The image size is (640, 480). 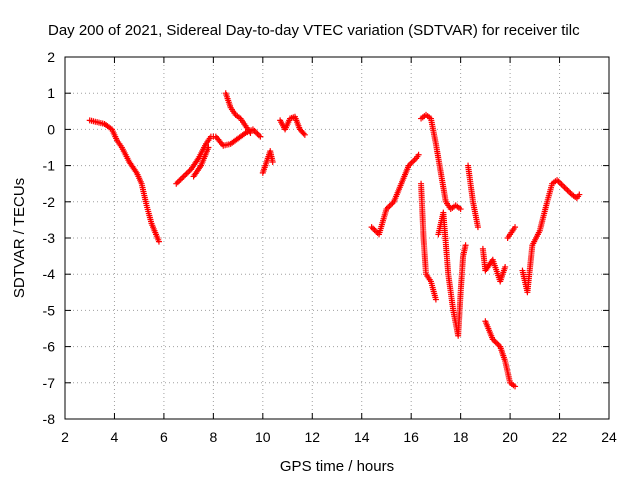 I want to click on y-tick-label: -3, so click(x=49, y=238).